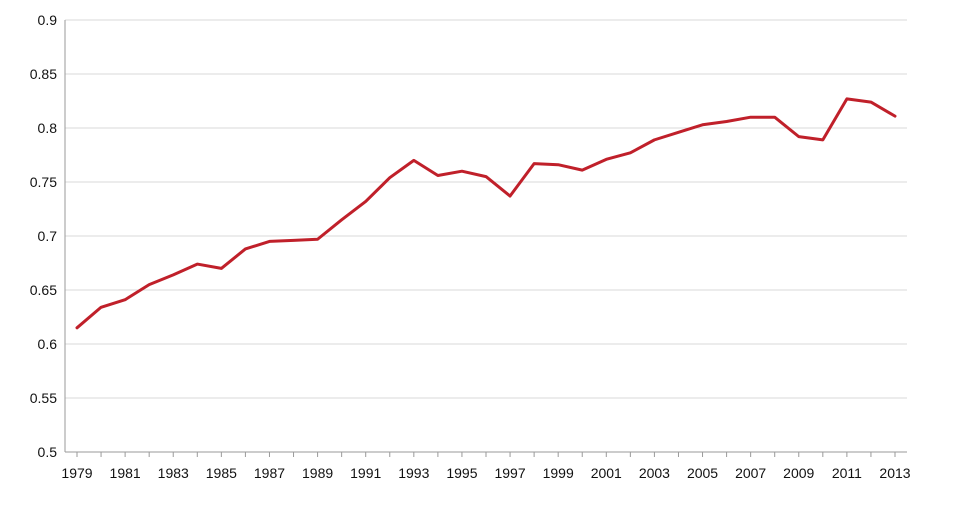  What do you see at coordinates (317, 473) in the screenshot?
I see `x-tick-label: 1989` at bounding box center [317, 473].